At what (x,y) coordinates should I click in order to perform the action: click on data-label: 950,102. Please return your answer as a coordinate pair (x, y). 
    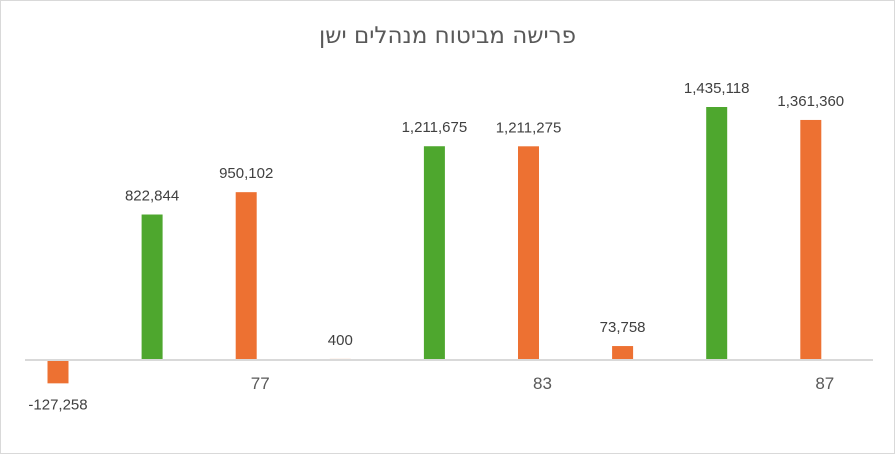
    Looking at the image, I should click on (246, 173).